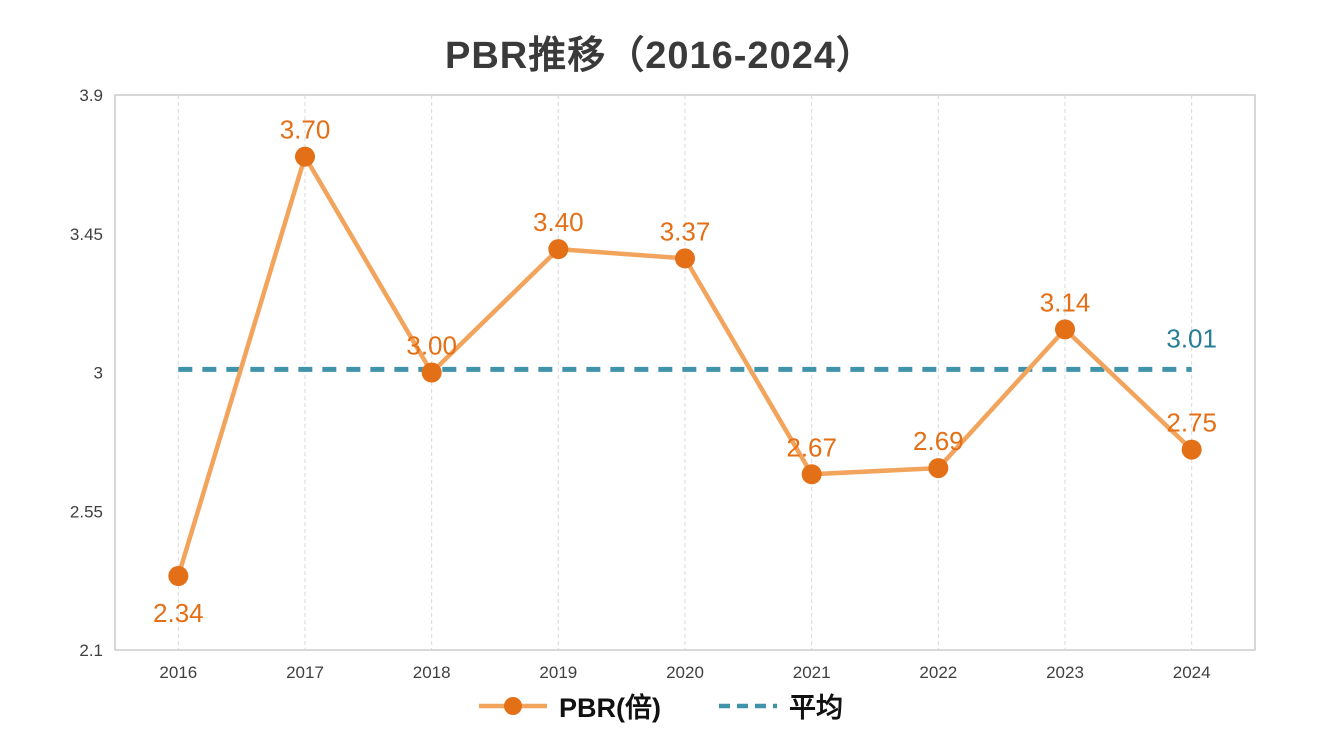  Describe the element at coordinates (305, 130) in the screenshot. I see `data-point-label: 3.70` at that location.